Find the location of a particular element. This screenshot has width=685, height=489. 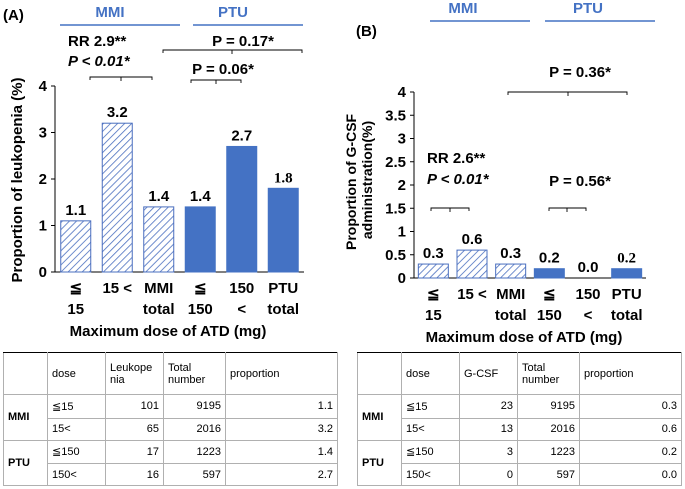

gcsf-table-header-row: dose G-CSF Total number proportion is located at coordinates (519, 373).